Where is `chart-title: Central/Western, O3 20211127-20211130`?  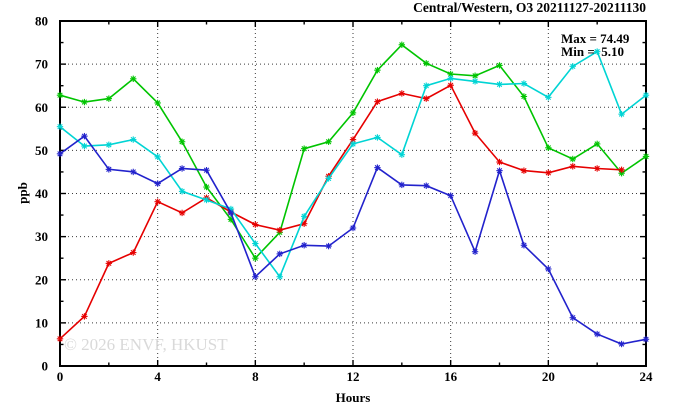
chart-title: Central/Western, O3 20211127-20211130 is located at coordinates (529, 7).